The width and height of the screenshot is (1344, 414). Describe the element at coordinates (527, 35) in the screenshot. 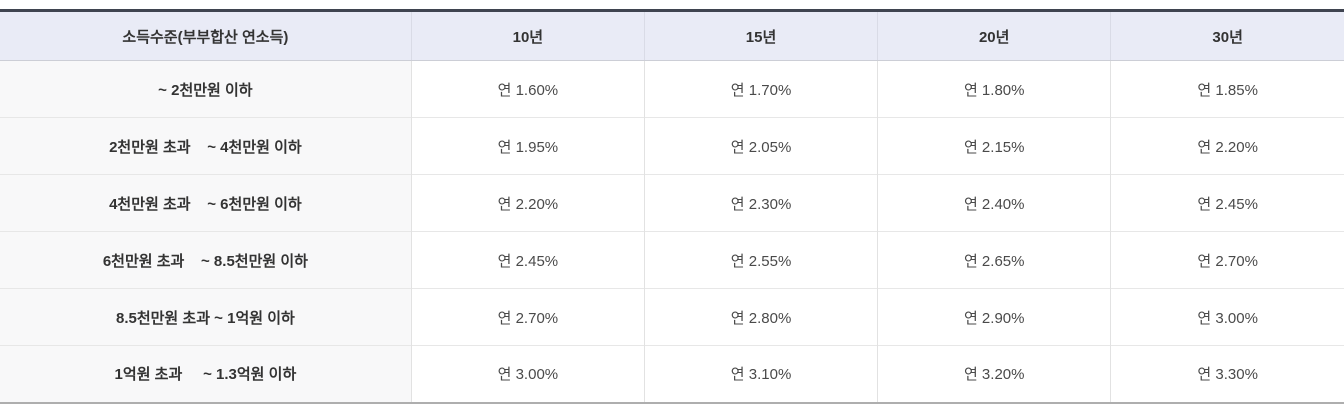

I see `term-header-10y: 10년` at that location.